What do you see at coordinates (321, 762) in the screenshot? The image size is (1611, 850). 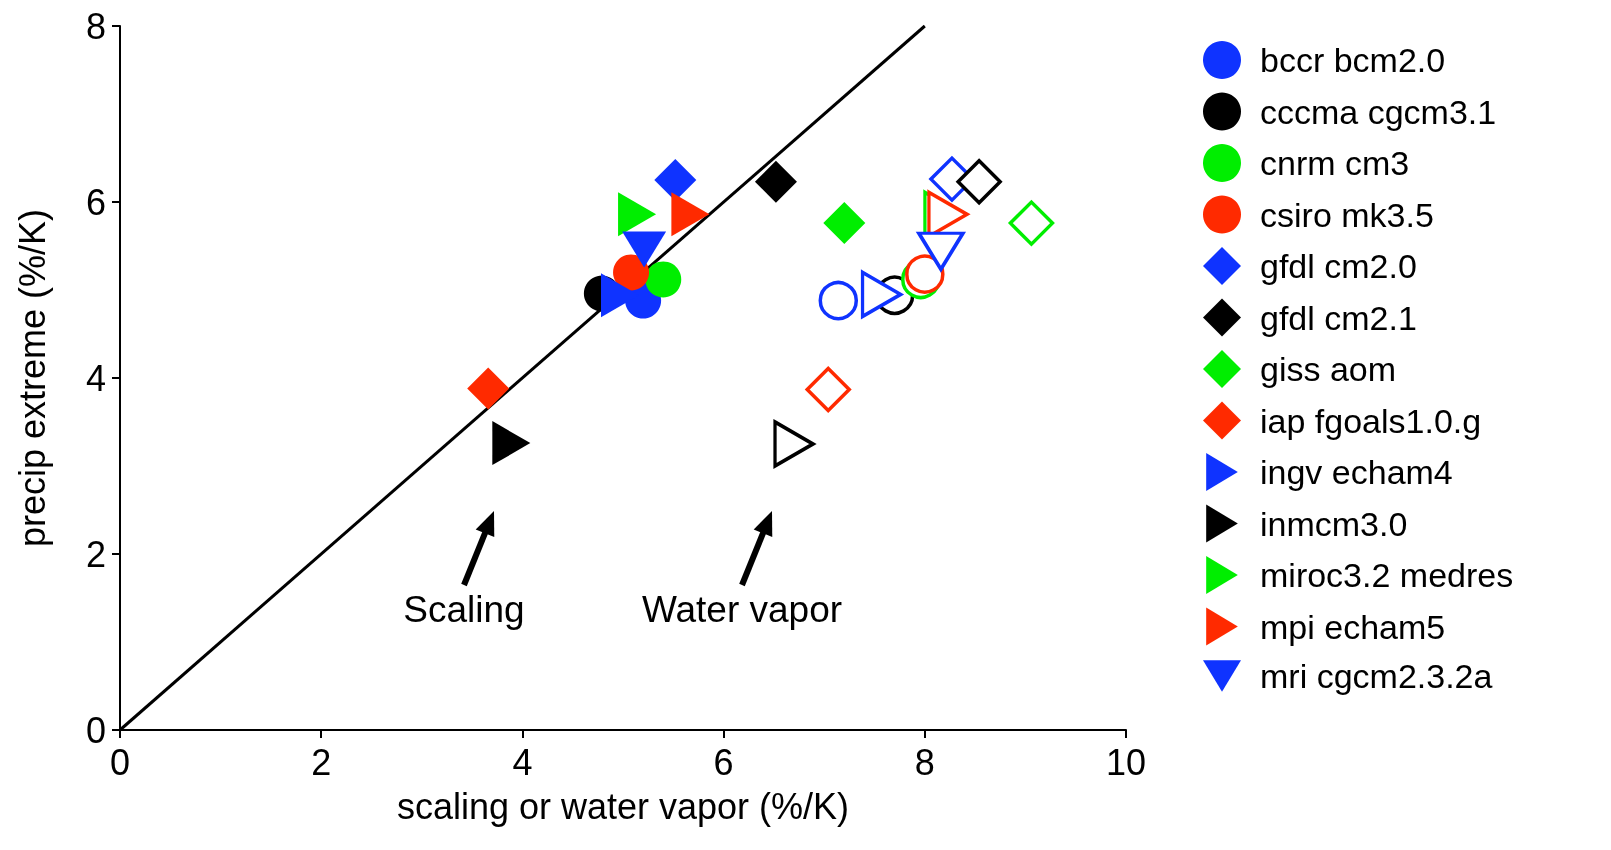 I see `x-tick-label: 2` at bounding box center [321, 762].